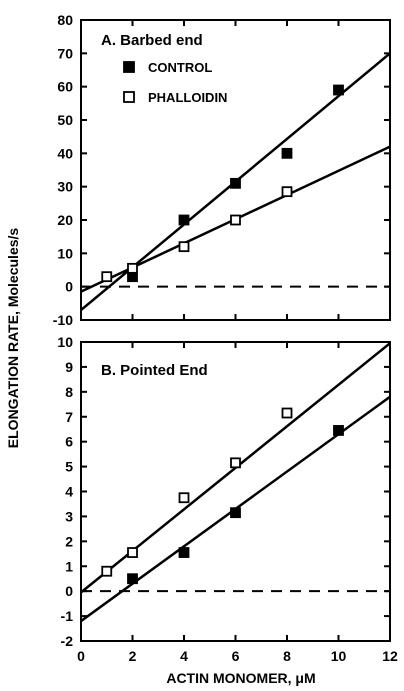 The width and height of the screenshot is (404, 691). I want to click on y-tick-label: 20, so click(65, 220).